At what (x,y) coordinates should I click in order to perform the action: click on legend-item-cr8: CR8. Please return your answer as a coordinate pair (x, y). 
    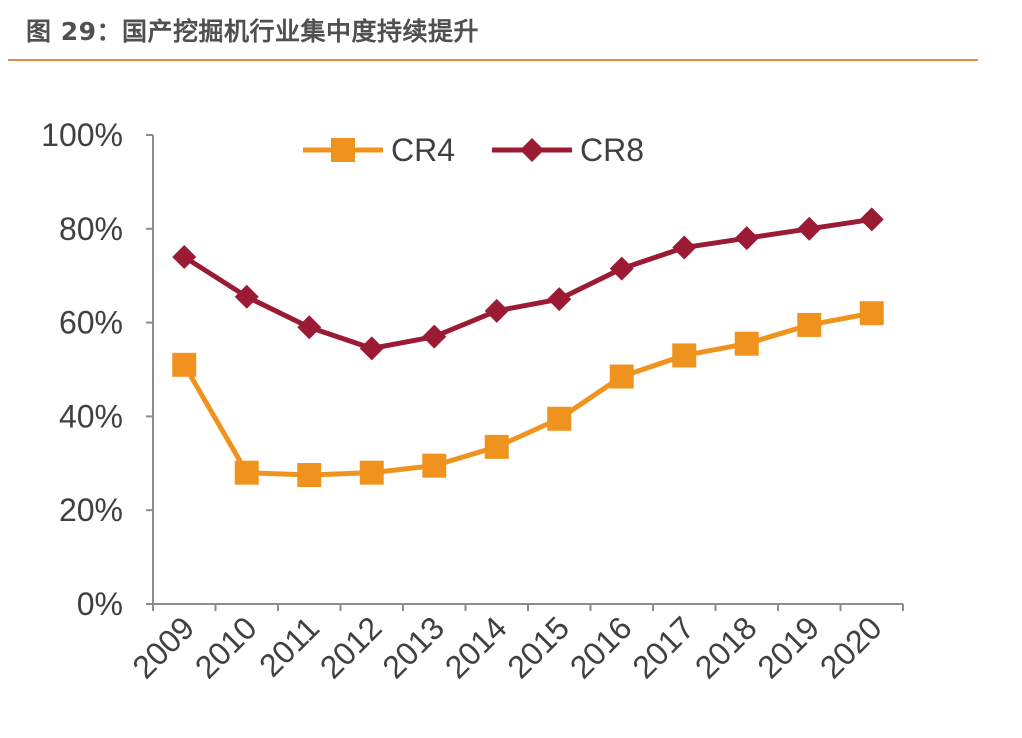
    Looking at the image, I should click on (568, 150).